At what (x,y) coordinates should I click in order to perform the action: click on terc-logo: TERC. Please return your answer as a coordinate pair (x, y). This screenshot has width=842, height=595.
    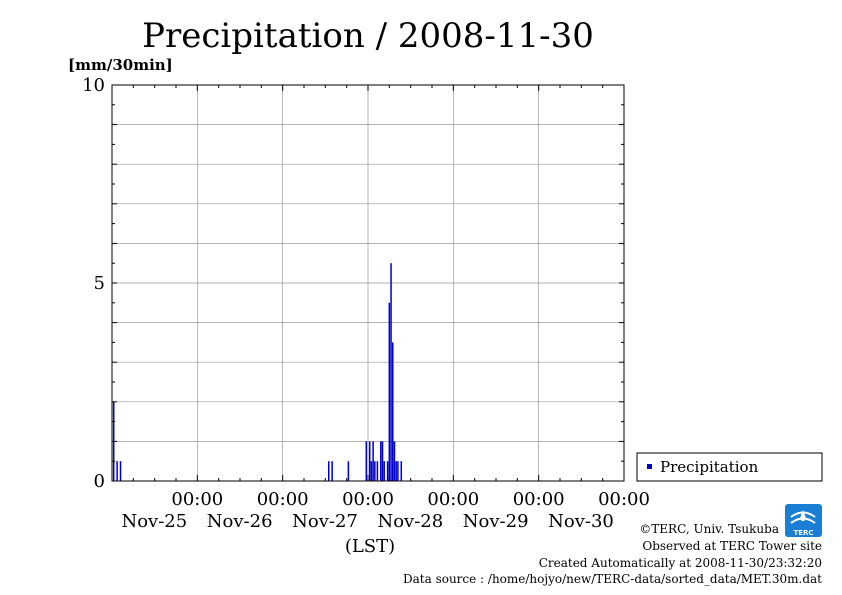
    Looking at the image, I should click on (803, 520).